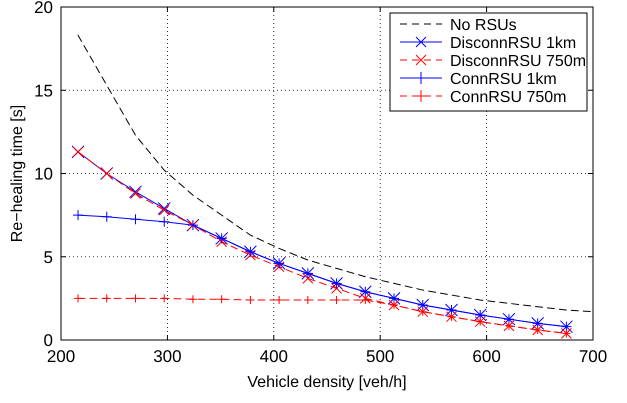  What do you see at coordinates (274, 356) in the screenshot?
I see `x-tick-label: 400` at bounding box center [274, 356].